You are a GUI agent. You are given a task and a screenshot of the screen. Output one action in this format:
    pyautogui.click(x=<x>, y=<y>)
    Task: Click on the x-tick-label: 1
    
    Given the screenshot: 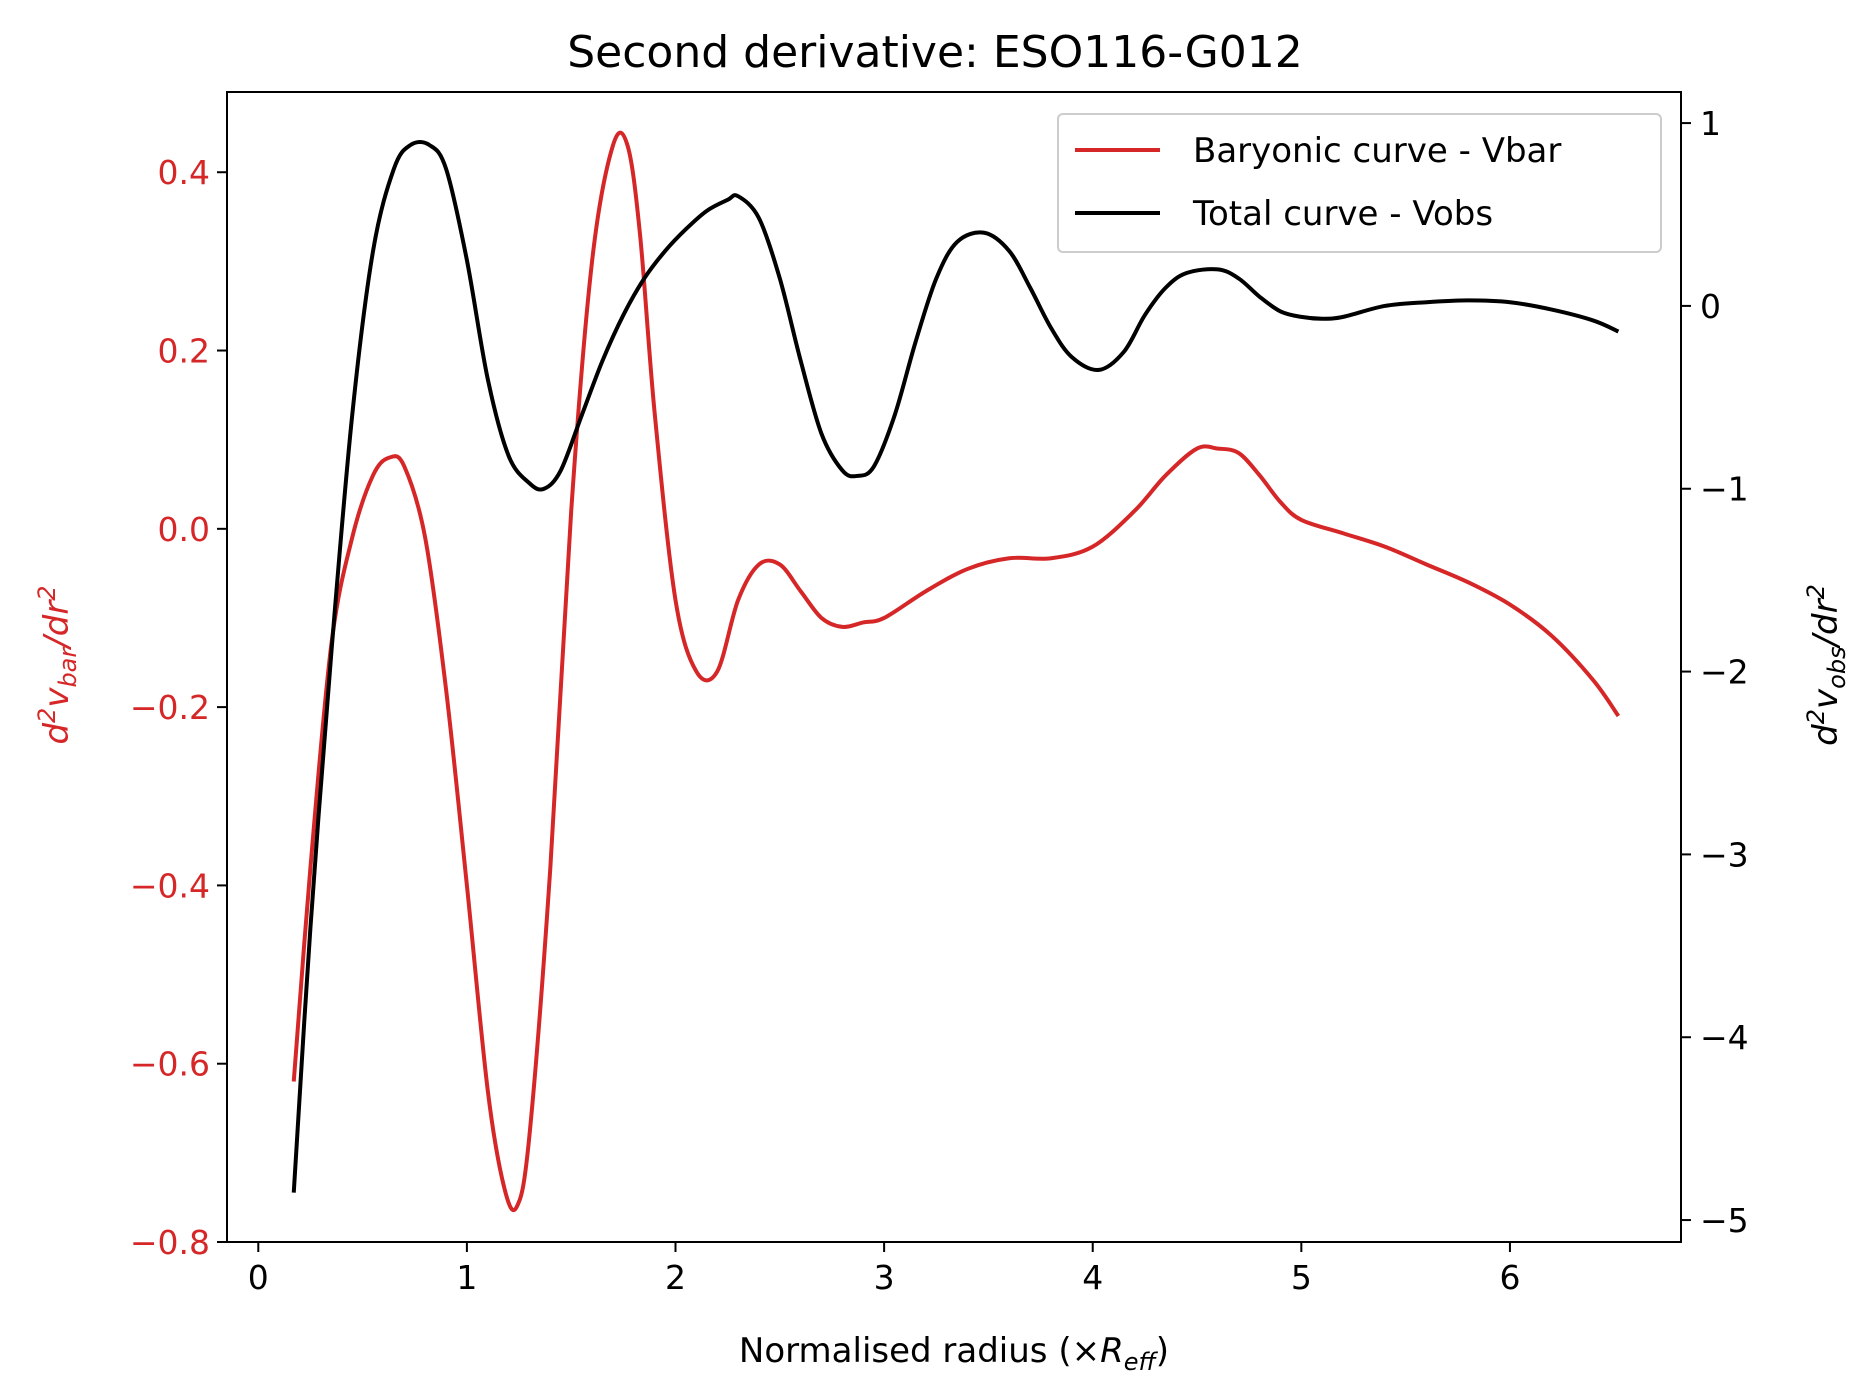 What is the action you would take?
    pyautogui.click(x=466, y=1277)
    